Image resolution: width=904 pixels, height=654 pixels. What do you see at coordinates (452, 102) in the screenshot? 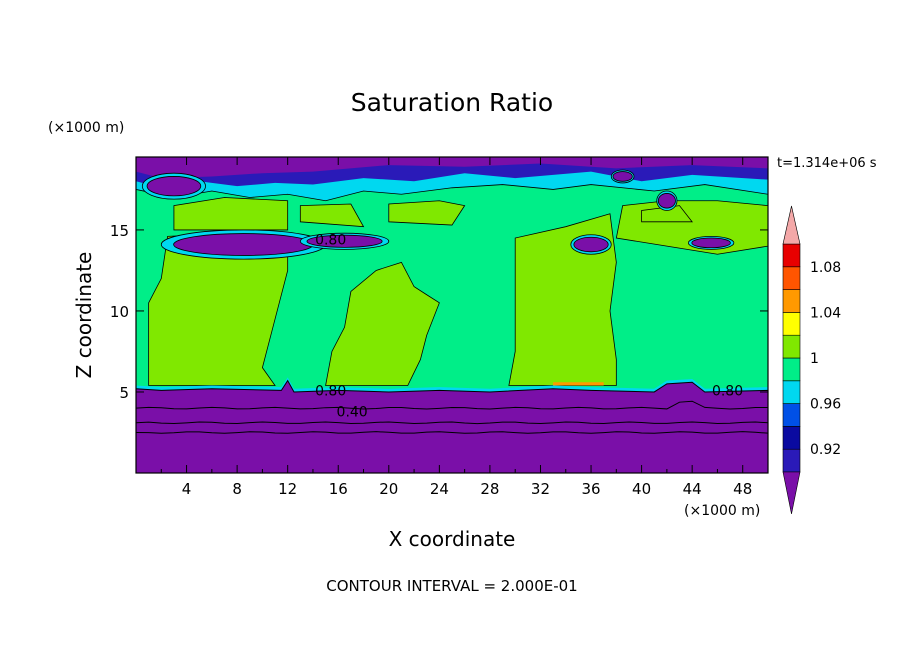
I see `chart-title: Saturation Ratio` at bounding box center [452, 102].